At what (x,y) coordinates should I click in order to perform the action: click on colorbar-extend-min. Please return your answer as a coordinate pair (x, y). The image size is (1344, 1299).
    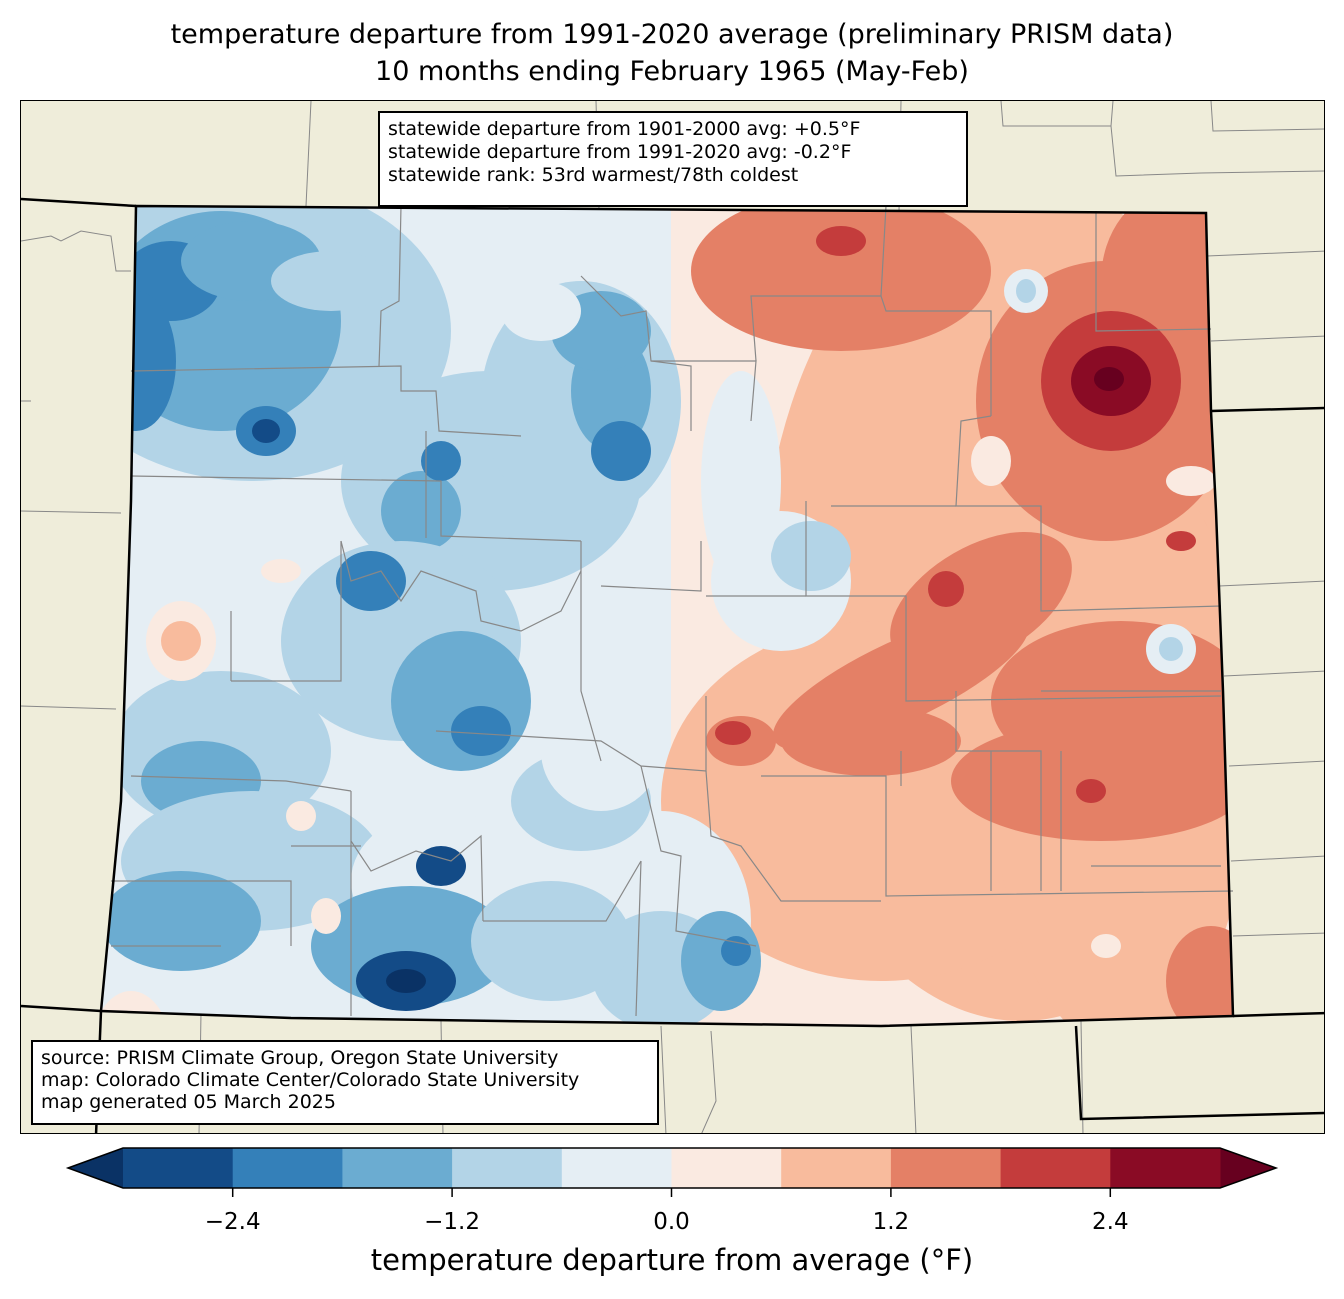
    Looking at the image, I should click on (95, 1168).